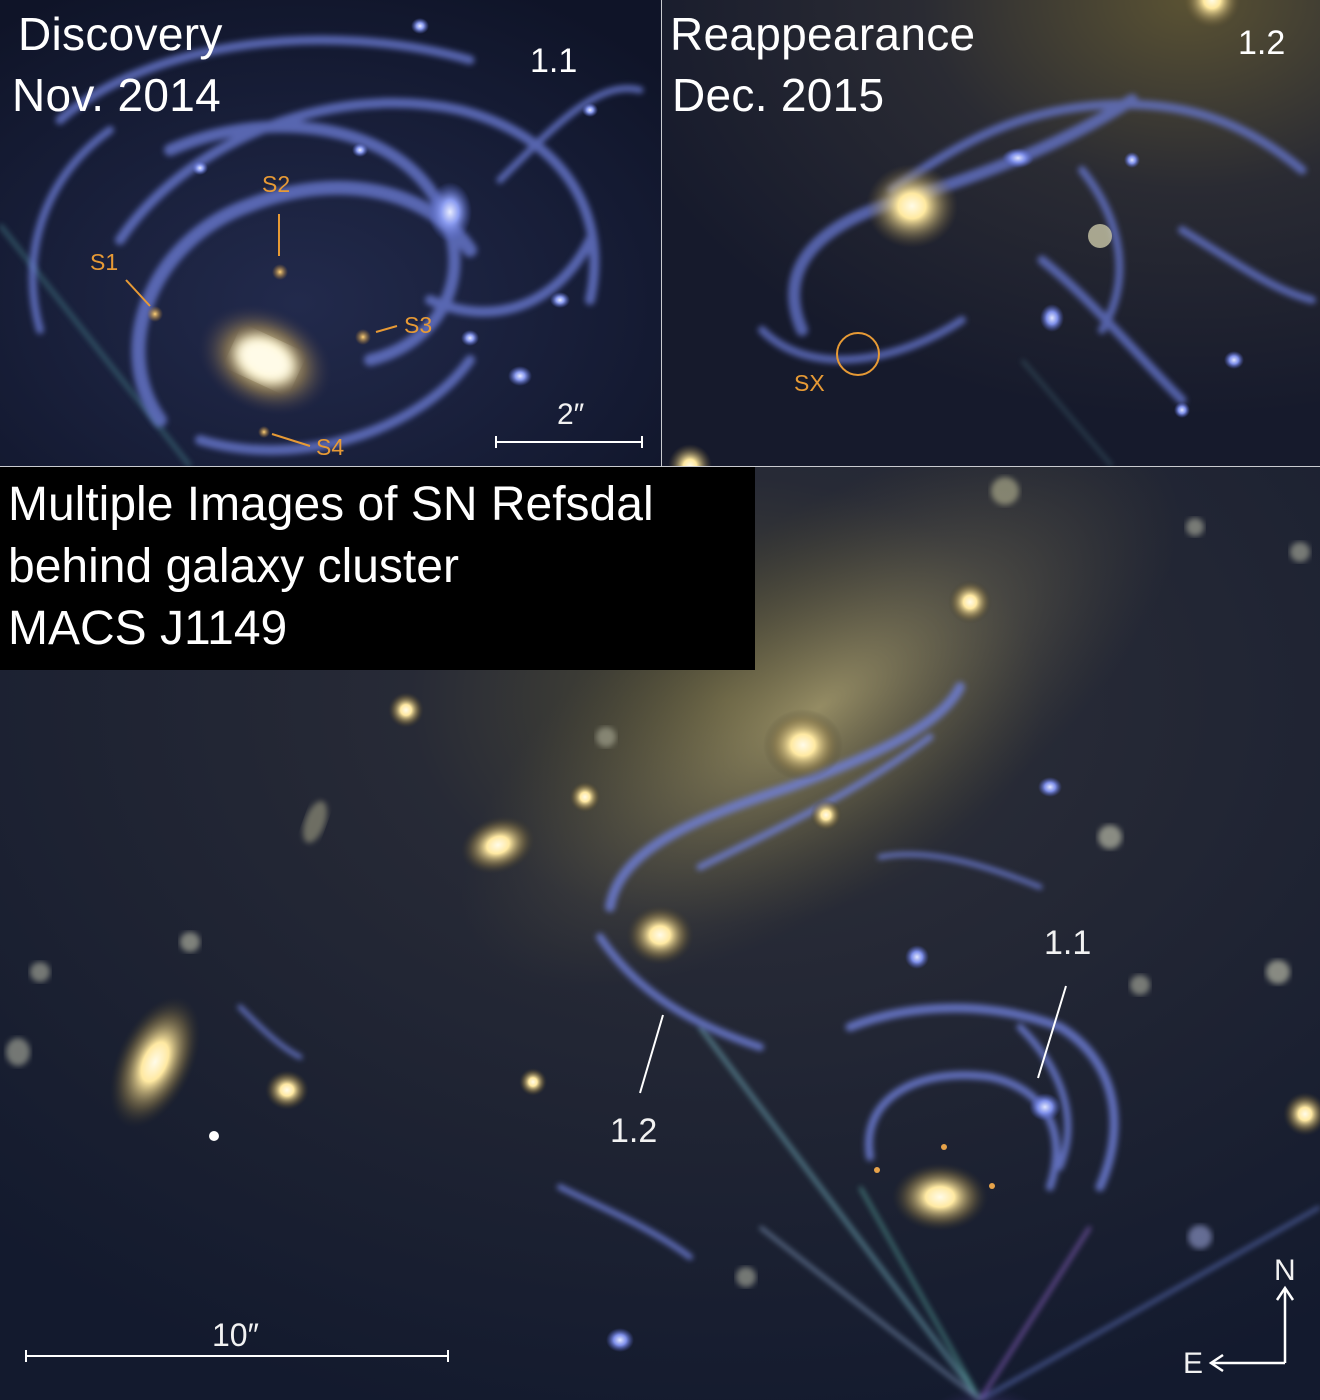 The image size is (1320, 1400). What do you see at coordinates (291, 440) in the screenshot?
I see `s4-pointer` at bounding box center [291, 440].